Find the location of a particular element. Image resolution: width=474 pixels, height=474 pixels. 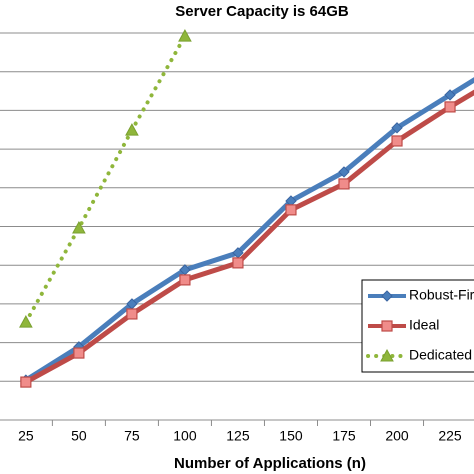

x-tick-label: 125 is located at coordinates (238, 436).